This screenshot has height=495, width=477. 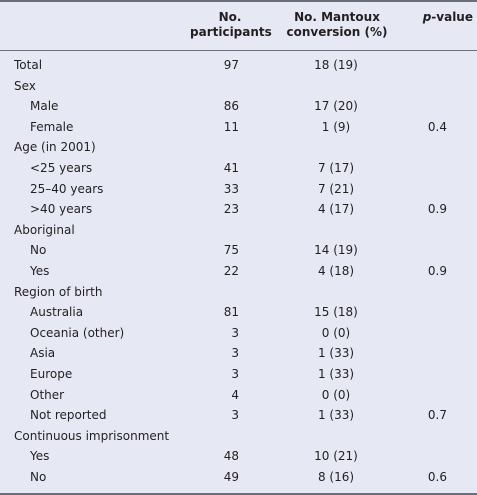 What do you see at coordinates (231, 250) in the screenshot?
I see `row-participants: 75` at bounding box center [231, 250].